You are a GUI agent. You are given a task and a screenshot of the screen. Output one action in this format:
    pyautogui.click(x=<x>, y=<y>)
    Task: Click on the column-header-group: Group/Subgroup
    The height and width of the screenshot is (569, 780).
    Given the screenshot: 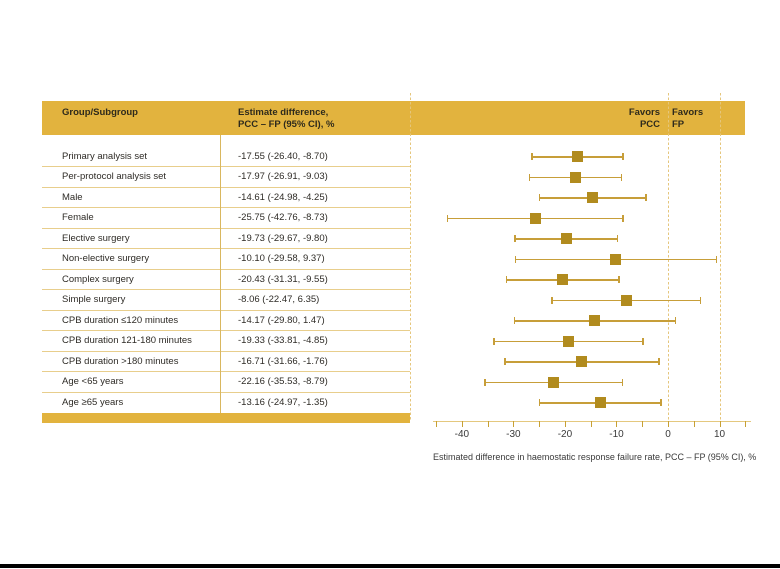 What is the action you would take?
    pyautogui.click(x=100, y=112)
    